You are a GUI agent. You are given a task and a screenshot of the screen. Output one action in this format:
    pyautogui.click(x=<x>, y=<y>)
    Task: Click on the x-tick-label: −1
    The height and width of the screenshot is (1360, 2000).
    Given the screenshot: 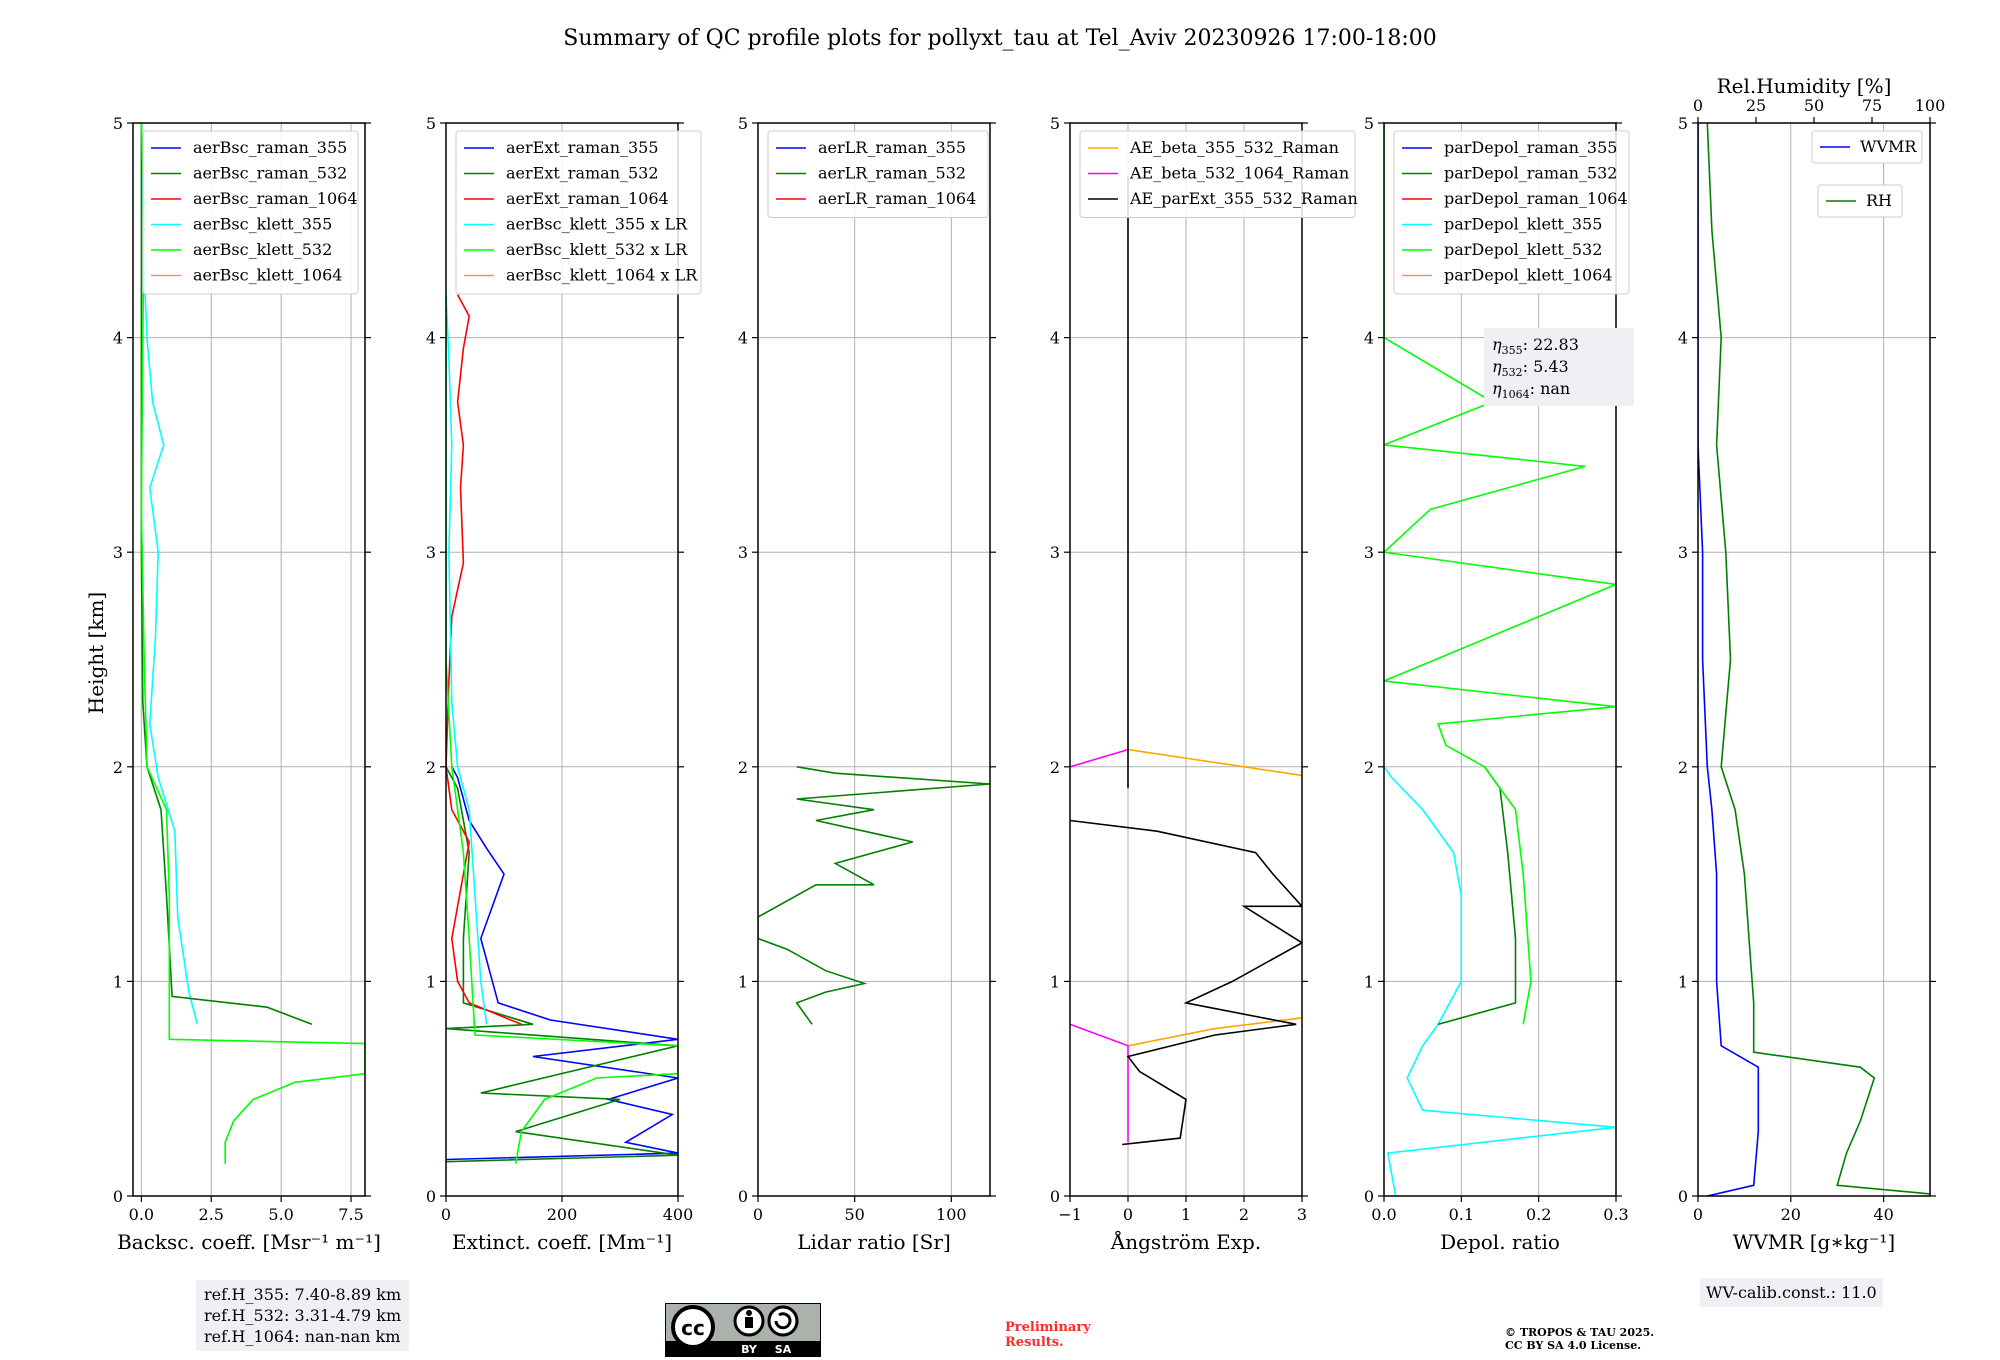 What is the action you would take?
    pyautogui.click(x=1070, y=1214)
    